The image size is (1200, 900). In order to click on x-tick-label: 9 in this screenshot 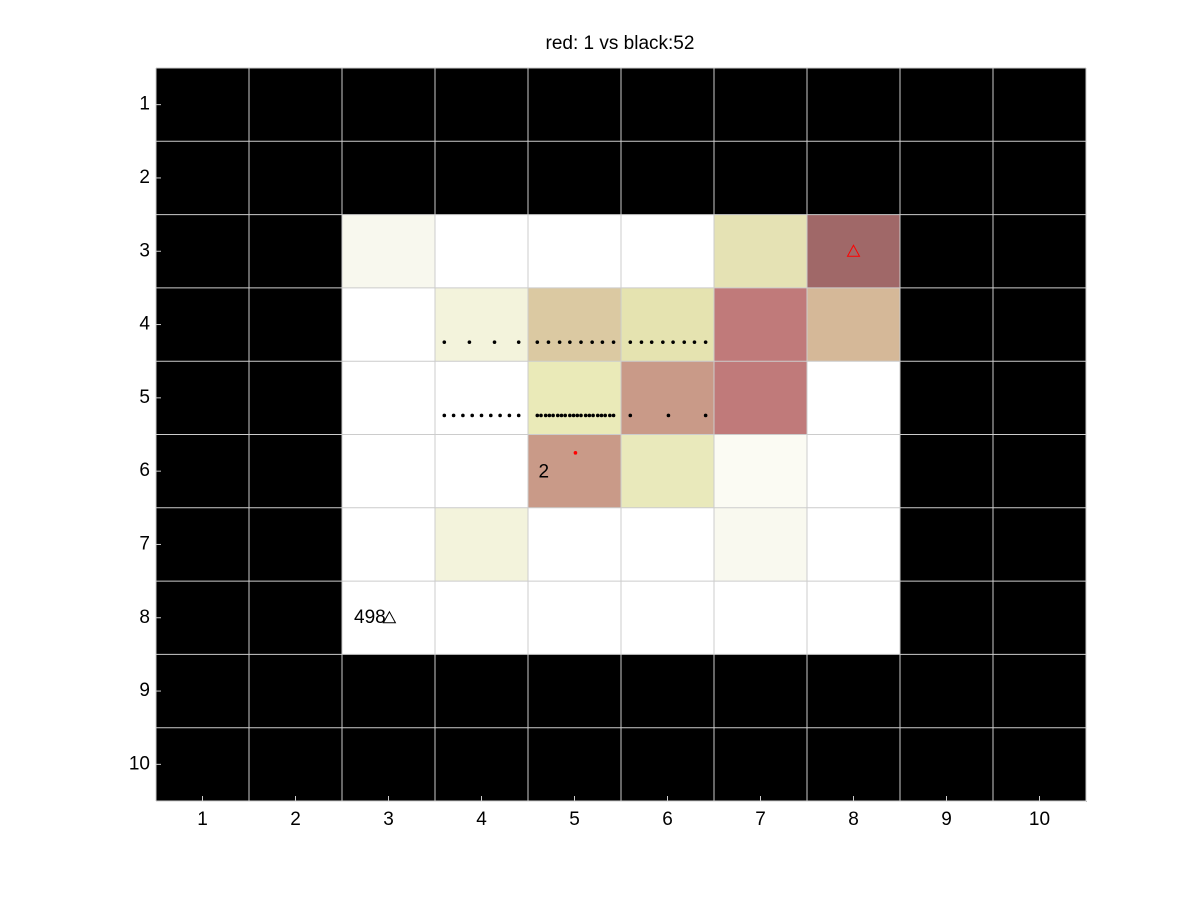, I will do `click(946, 819)`.